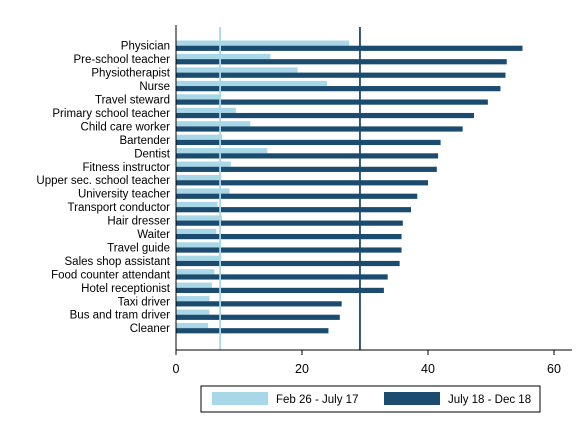  Describe the element at coordinates (126, 127) in the screenshot. I see `category-label: Child care worker` at that location.